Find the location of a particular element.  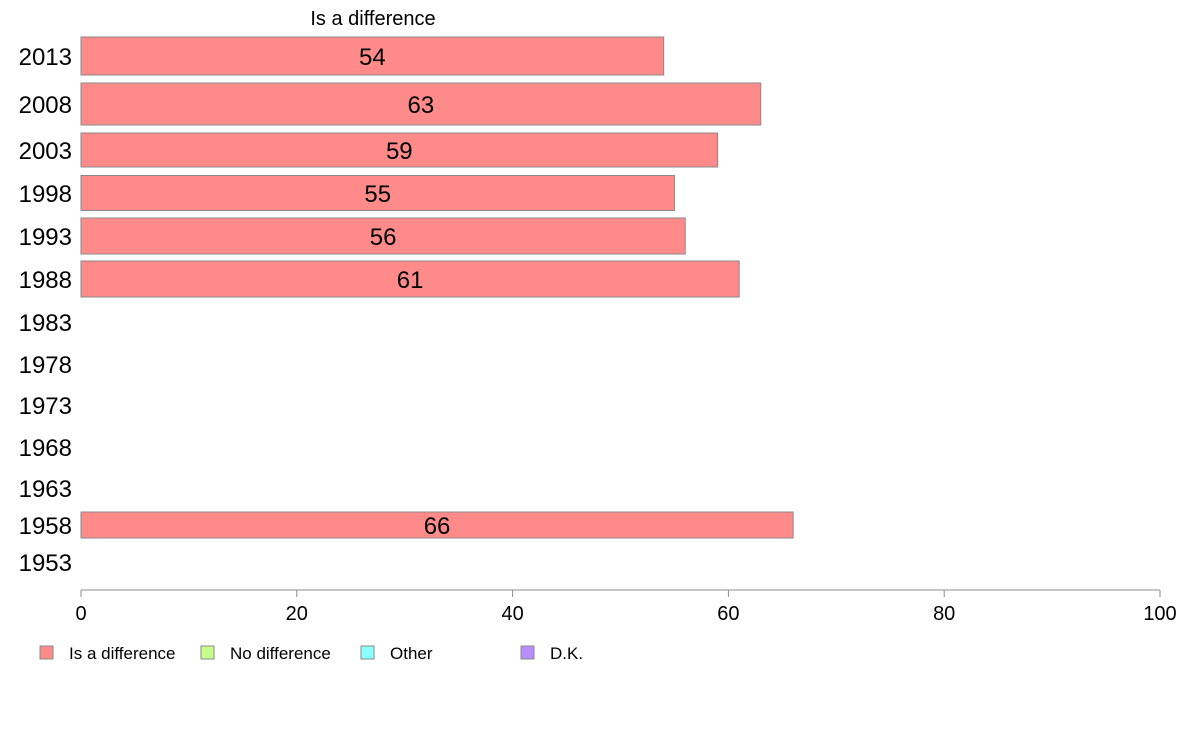

year-label-1988: 1988 is located at coordinates (45, 280).